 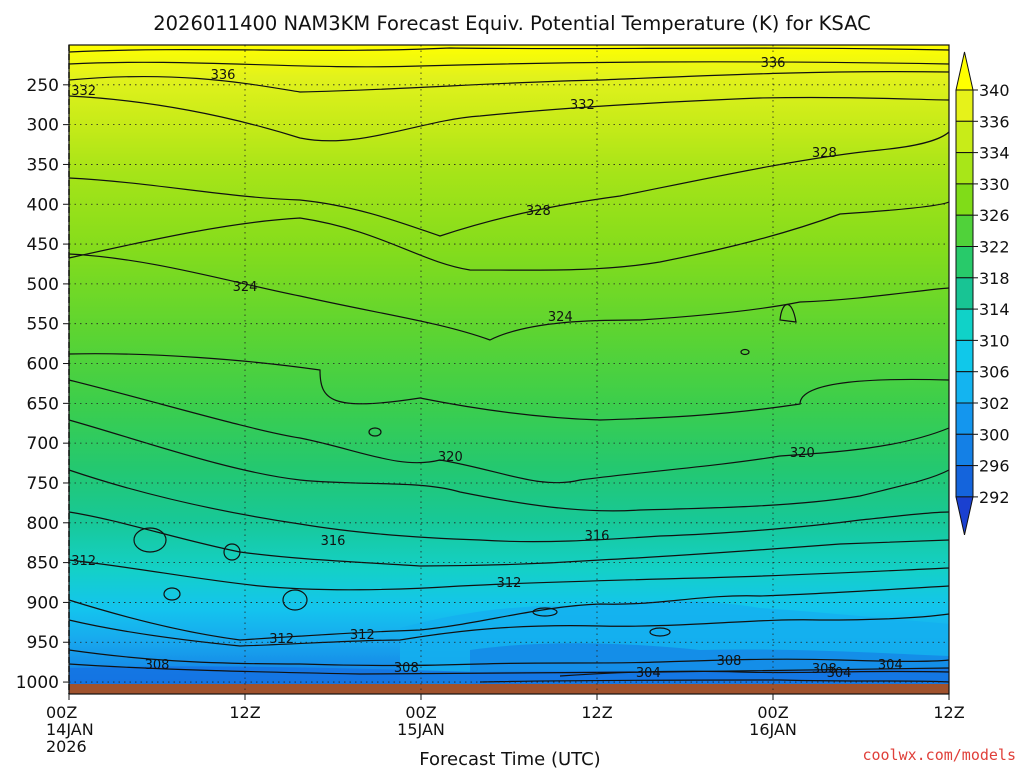 I want to click on colorbar-label: 334, so click(x=994, y=153).